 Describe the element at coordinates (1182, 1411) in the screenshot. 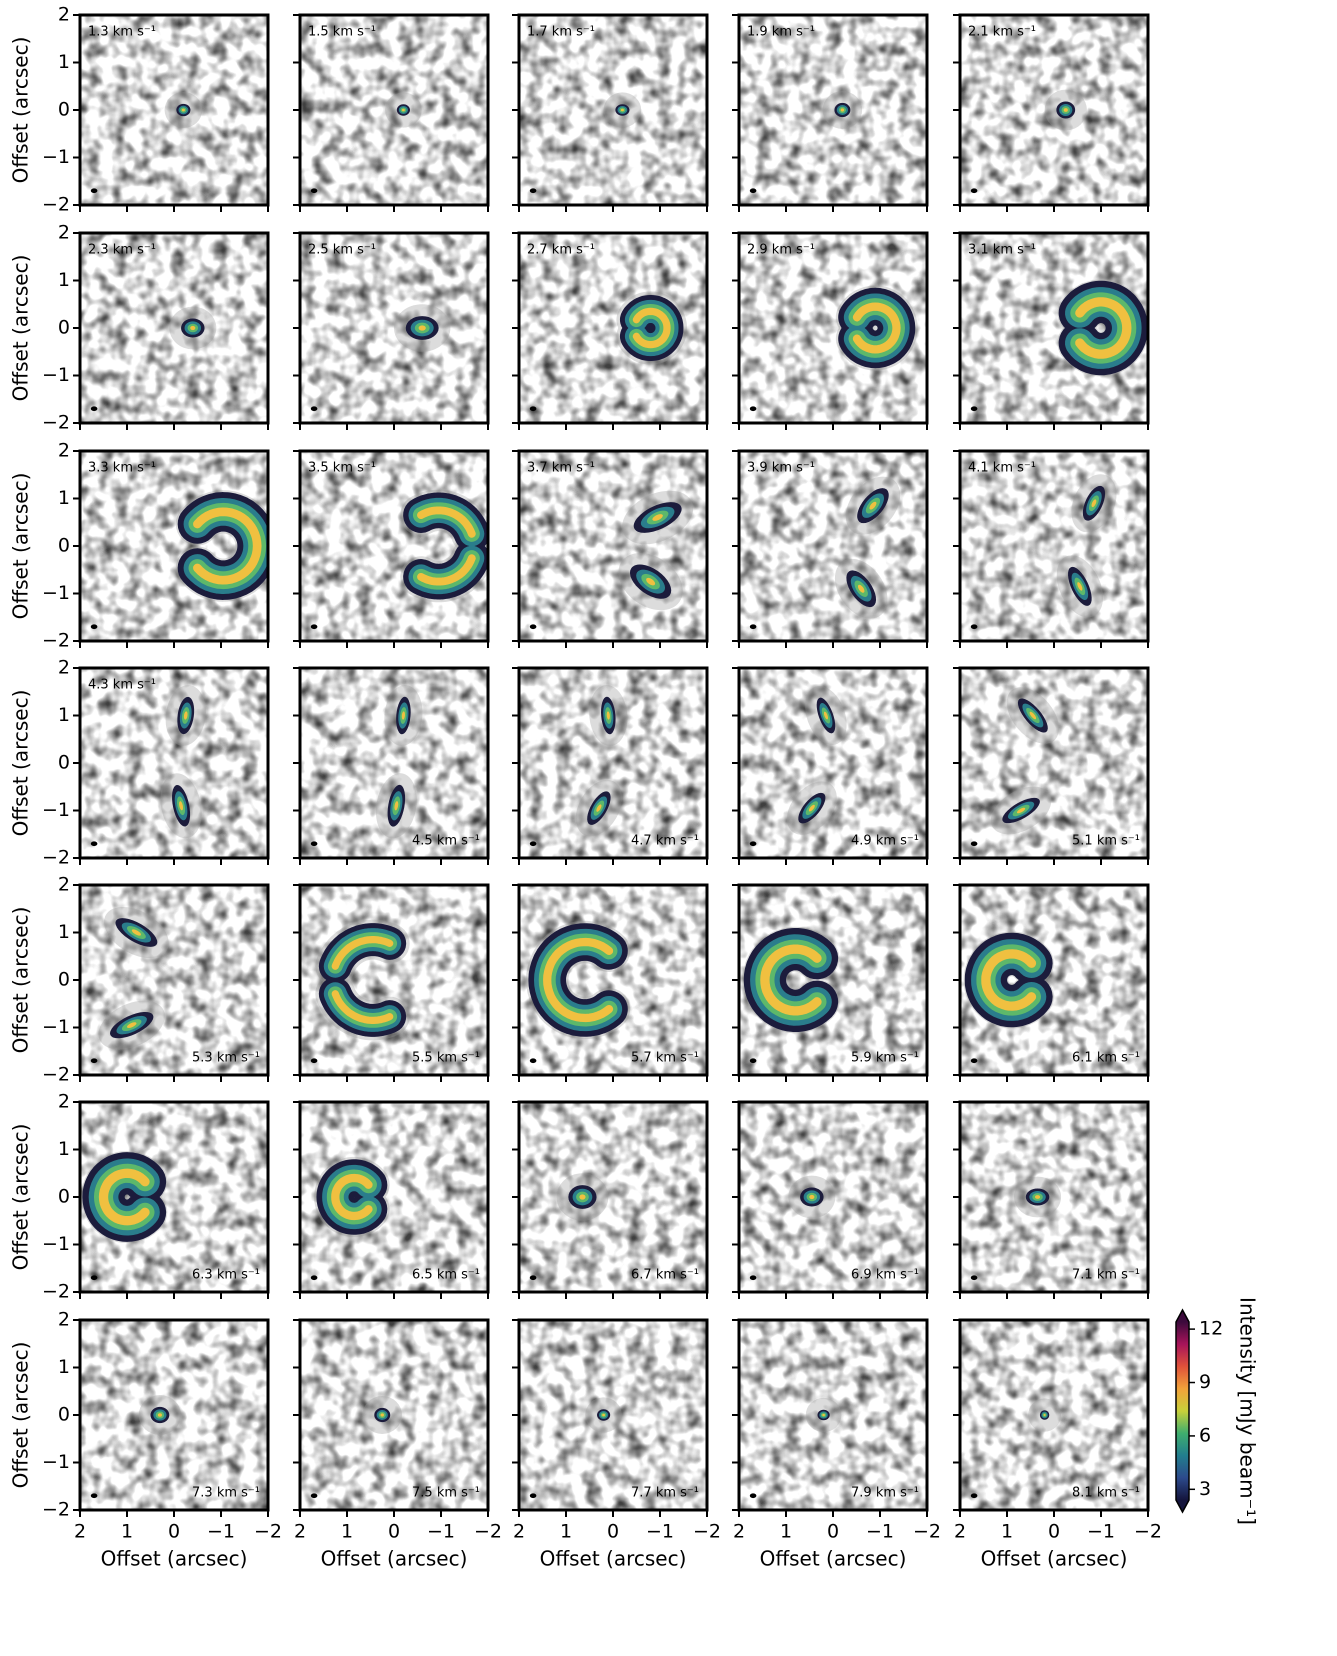

I see `colorbar-body` at that location.